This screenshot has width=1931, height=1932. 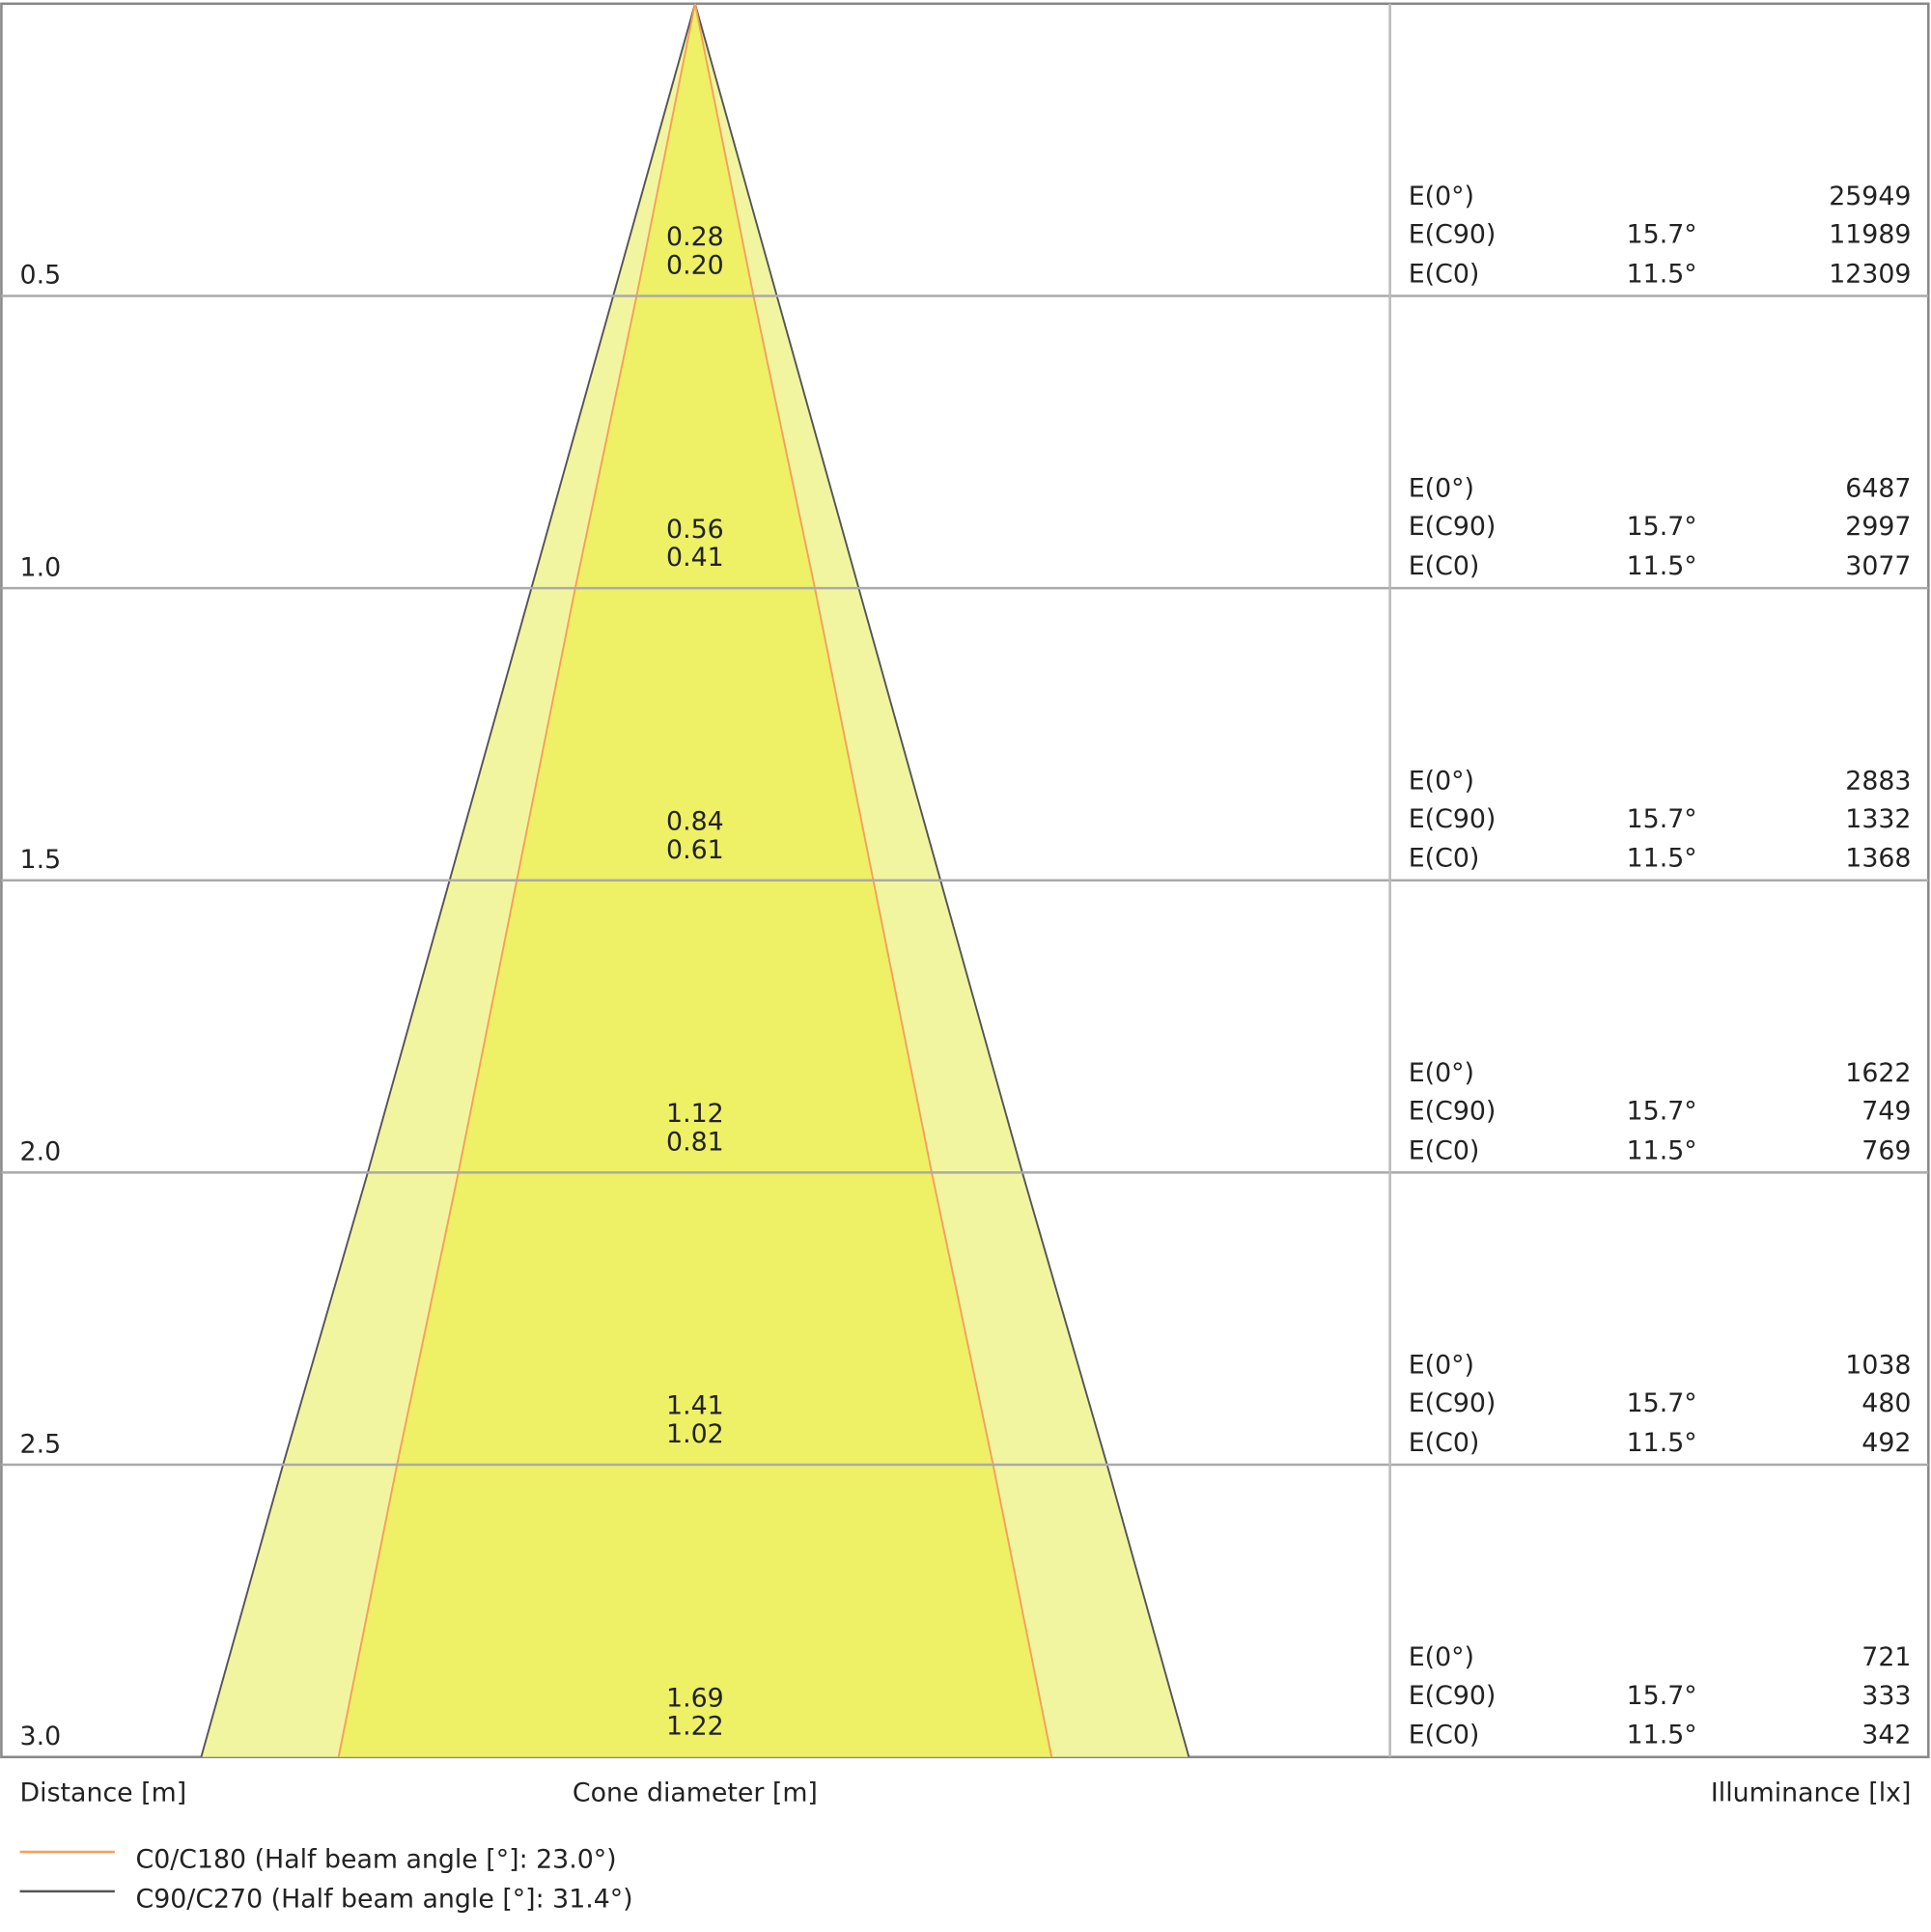 I want to click on illuminance: 6487, so click(x=1878, y=489).